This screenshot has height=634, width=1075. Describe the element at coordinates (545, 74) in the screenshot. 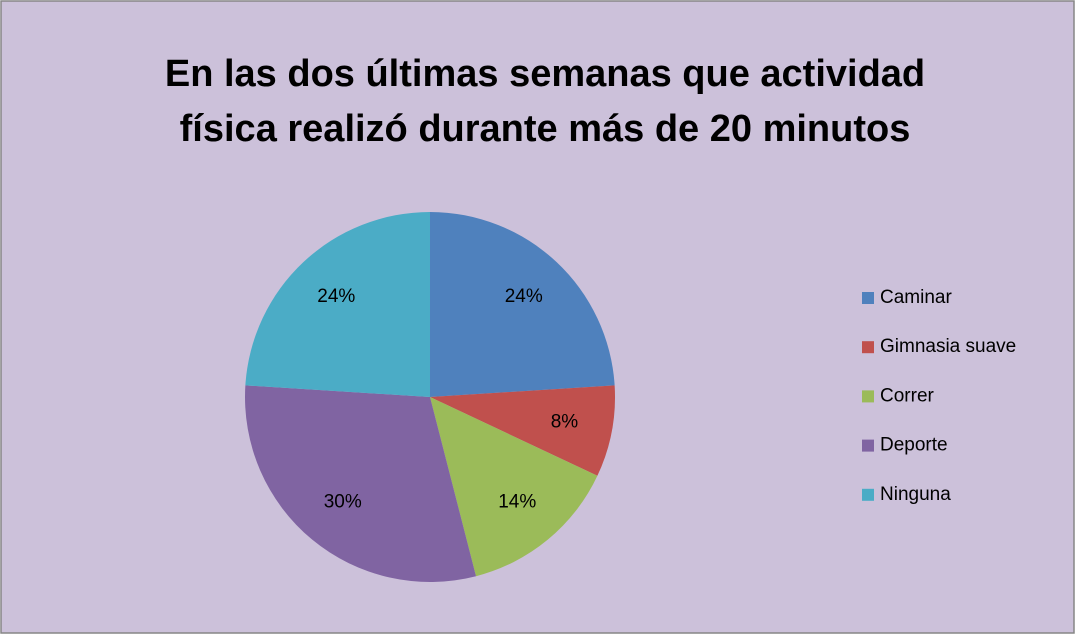

I see `chart-title: En las dos últimas semanas que actividad` at that location.